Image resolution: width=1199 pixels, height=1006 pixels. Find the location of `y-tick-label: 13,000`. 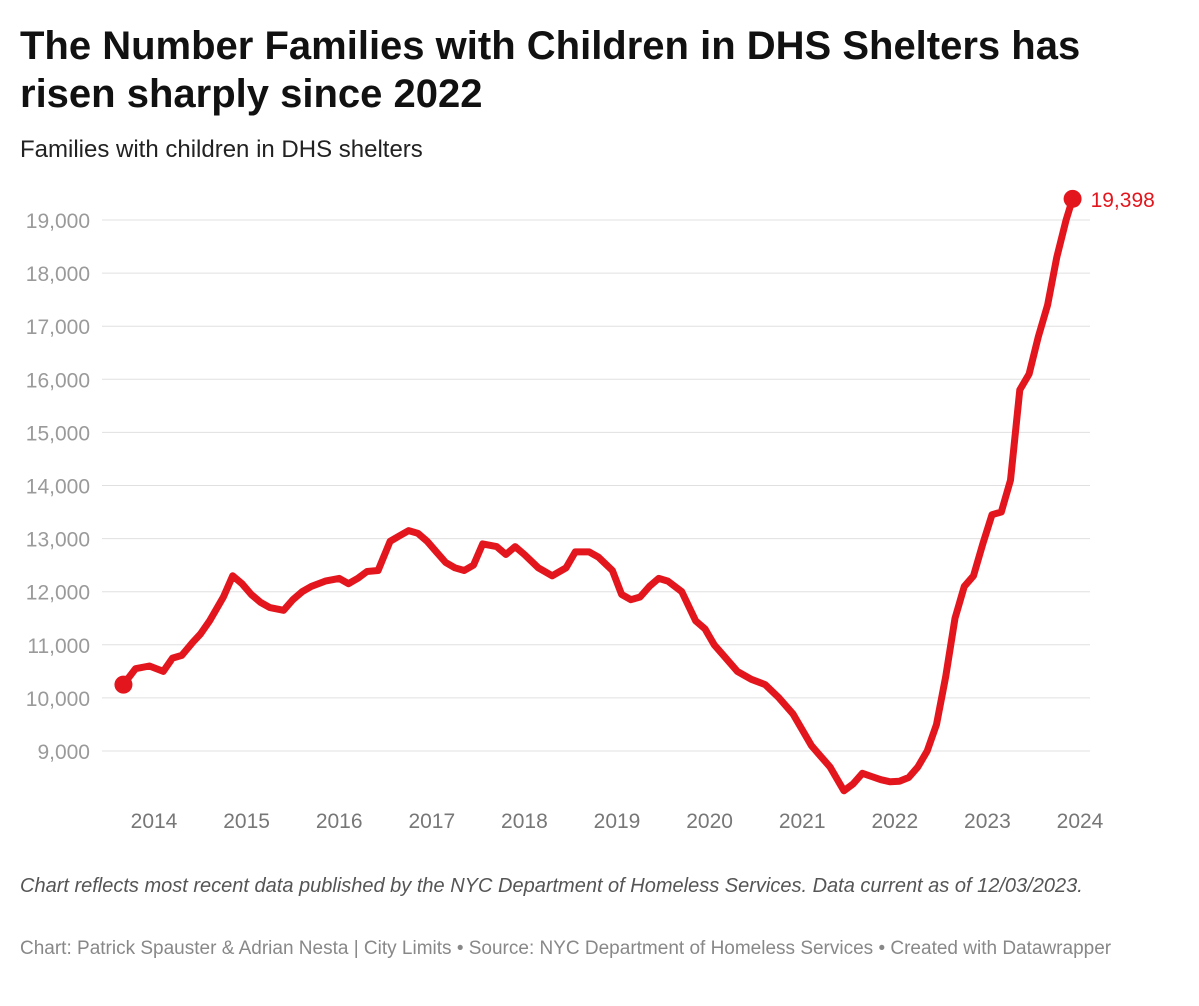

y-tick-label: 13,000 is located at coordinates (58, 540).